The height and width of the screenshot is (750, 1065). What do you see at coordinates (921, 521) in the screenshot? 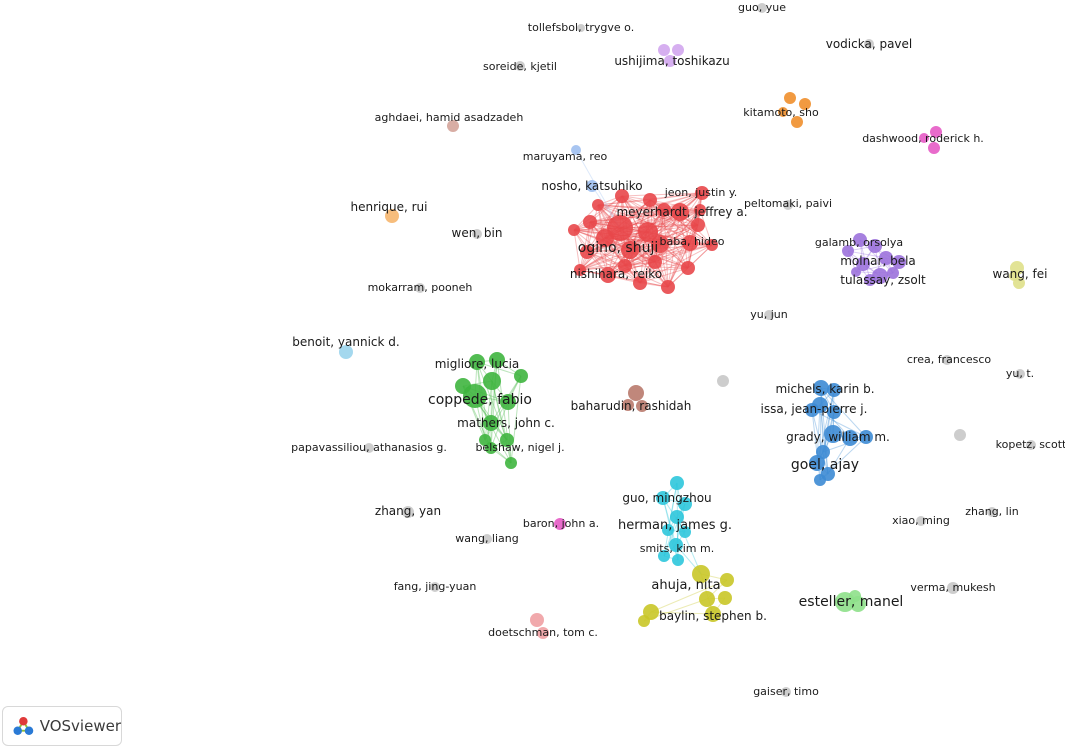
I see `node-xiao-ming` at bounding box center [921, 521].